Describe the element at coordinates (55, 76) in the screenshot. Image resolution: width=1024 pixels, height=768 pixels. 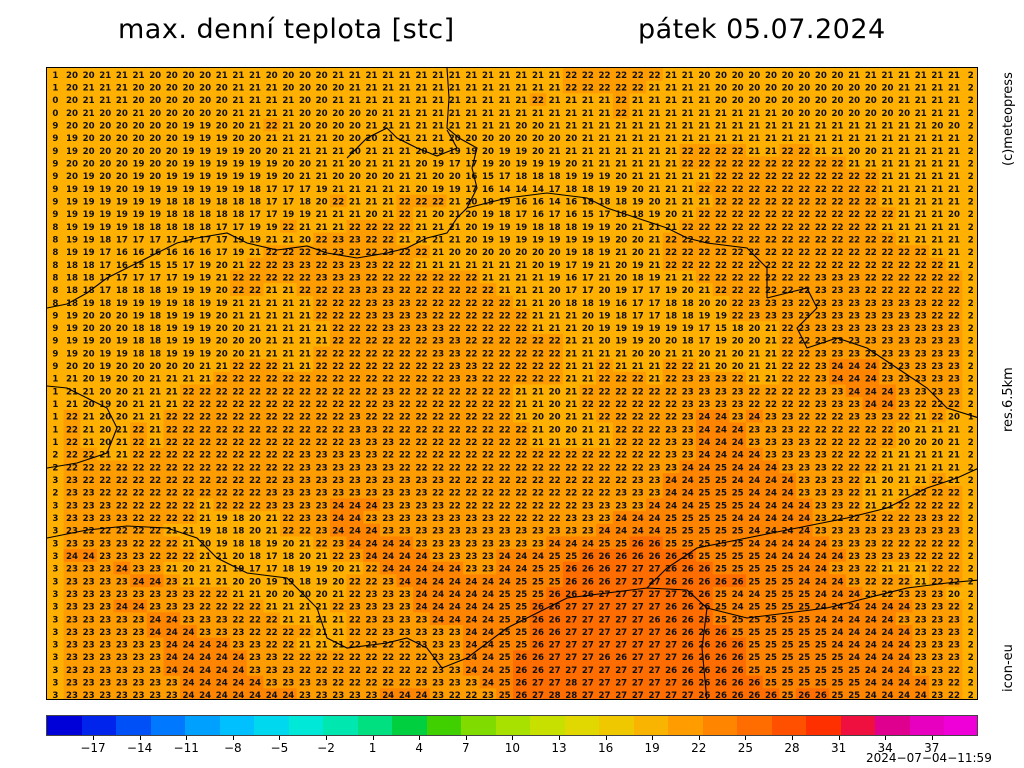
I see `temperature-value: 1` at that location.